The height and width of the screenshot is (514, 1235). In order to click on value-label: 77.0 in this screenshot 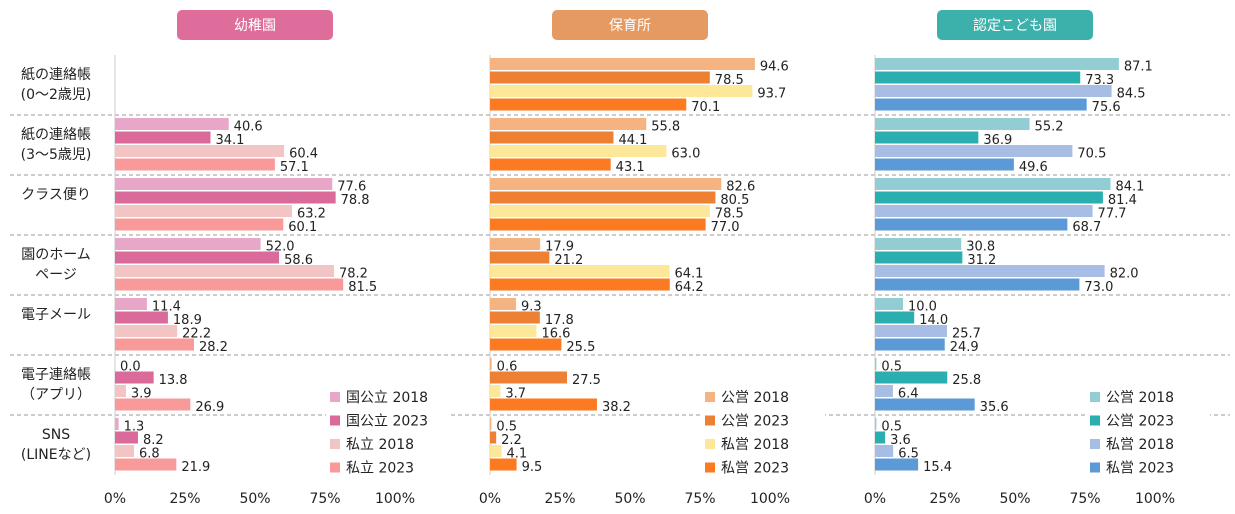, I will do `click(725, 227)`.